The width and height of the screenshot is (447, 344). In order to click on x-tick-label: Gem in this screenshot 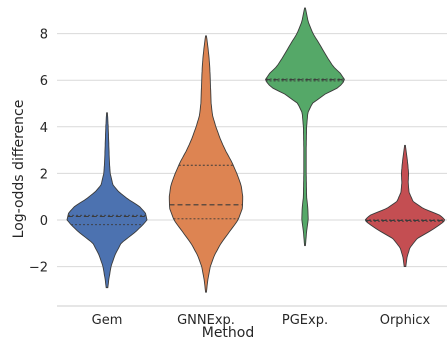, I will do `click(107, 320)`.